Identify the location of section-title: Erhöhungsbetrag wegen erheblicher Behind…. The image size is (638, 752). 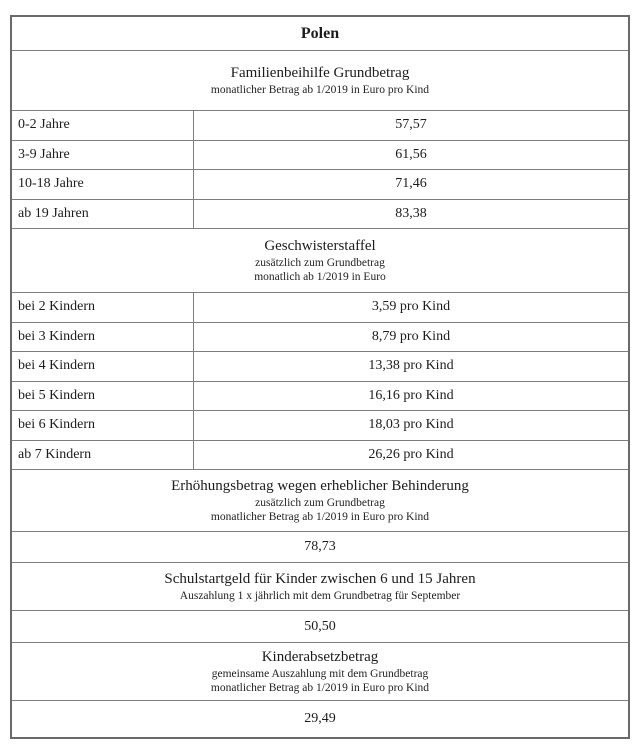
(320, 486).